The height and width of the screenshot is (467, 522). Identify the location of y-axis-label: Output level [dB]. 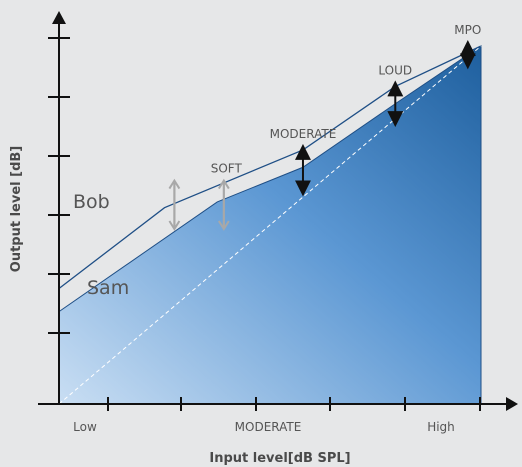
(16, 209).